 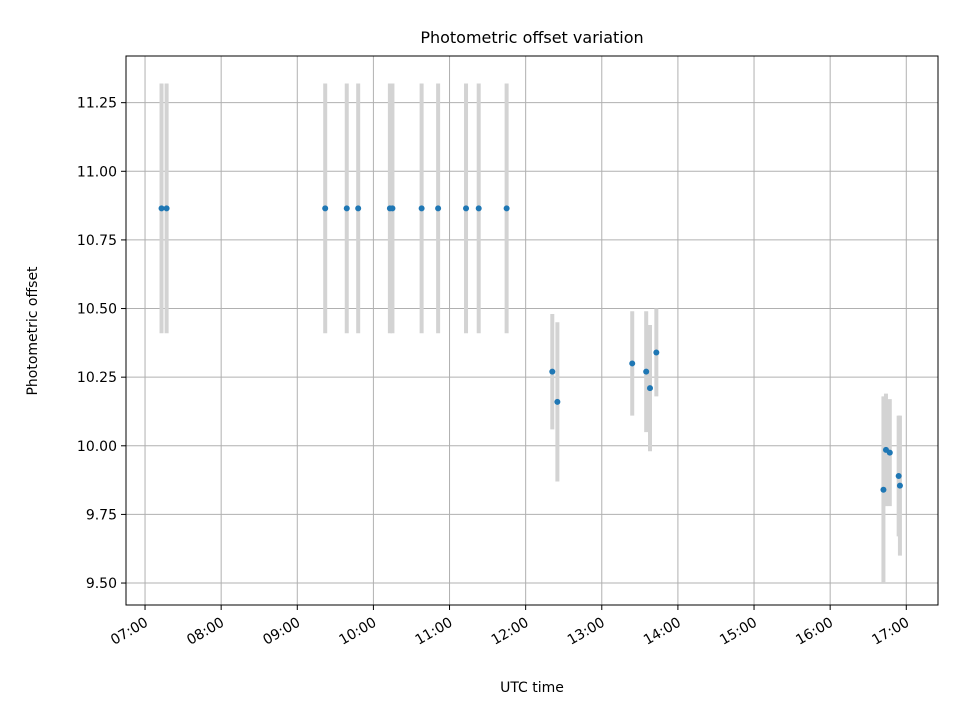 I want to click on y-tick-label: 9.75, so click(x=101, y=515).